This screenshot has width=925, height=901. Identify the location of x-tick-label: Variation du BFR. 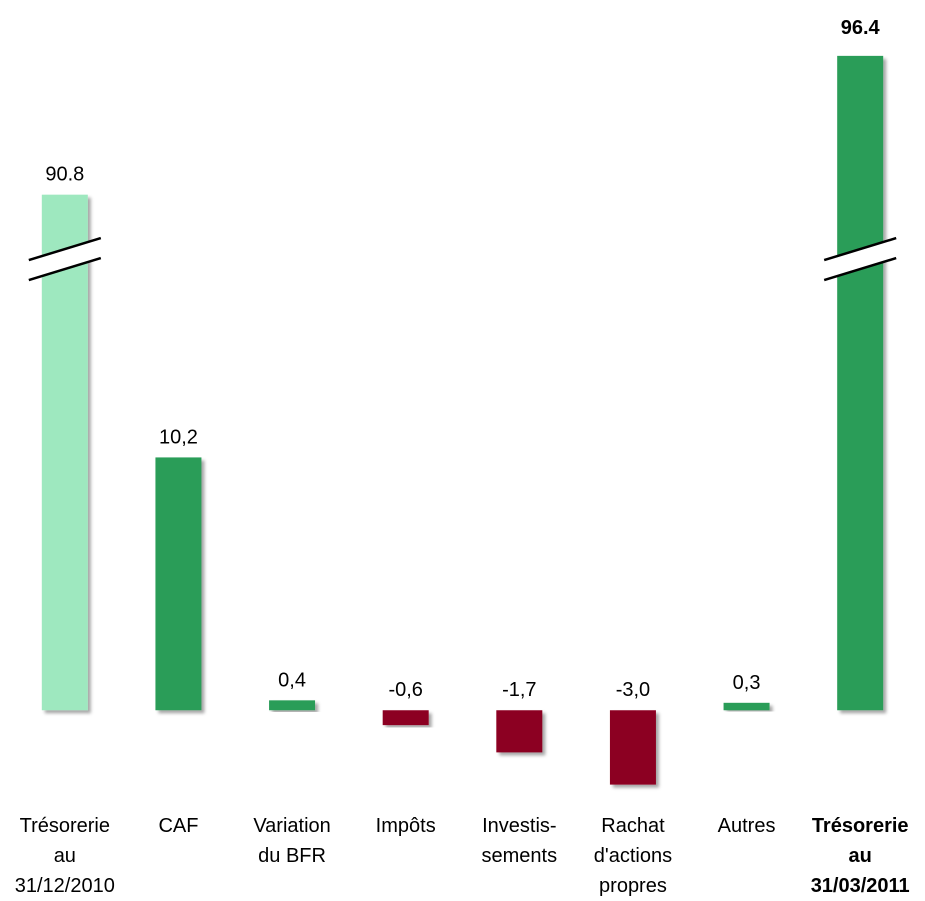
(291, 841).